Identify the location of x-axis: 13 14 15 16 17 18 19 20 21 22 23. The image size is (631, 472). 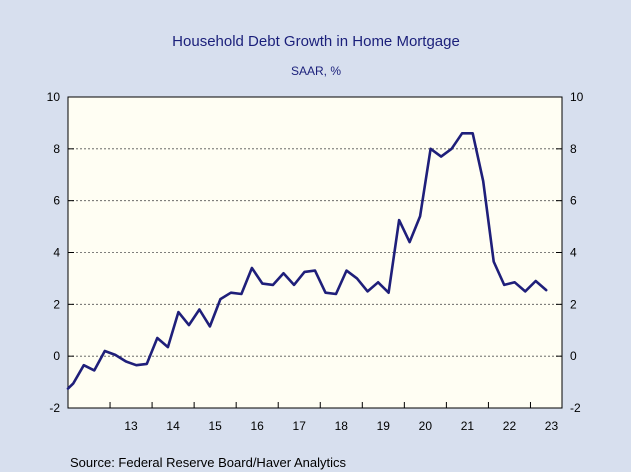
(341, 426).